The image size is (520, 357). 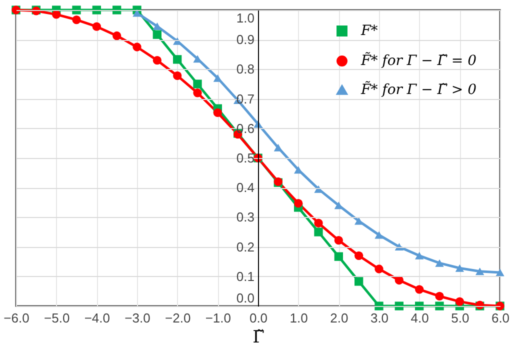 I want to click on x-tick-label: 0.0, so click(x=258, y=318).